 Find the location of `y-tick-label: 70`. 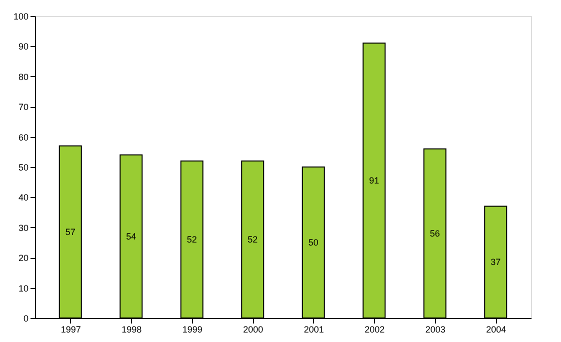

y-tick-label: 70 is located at coordinates (23, 107).